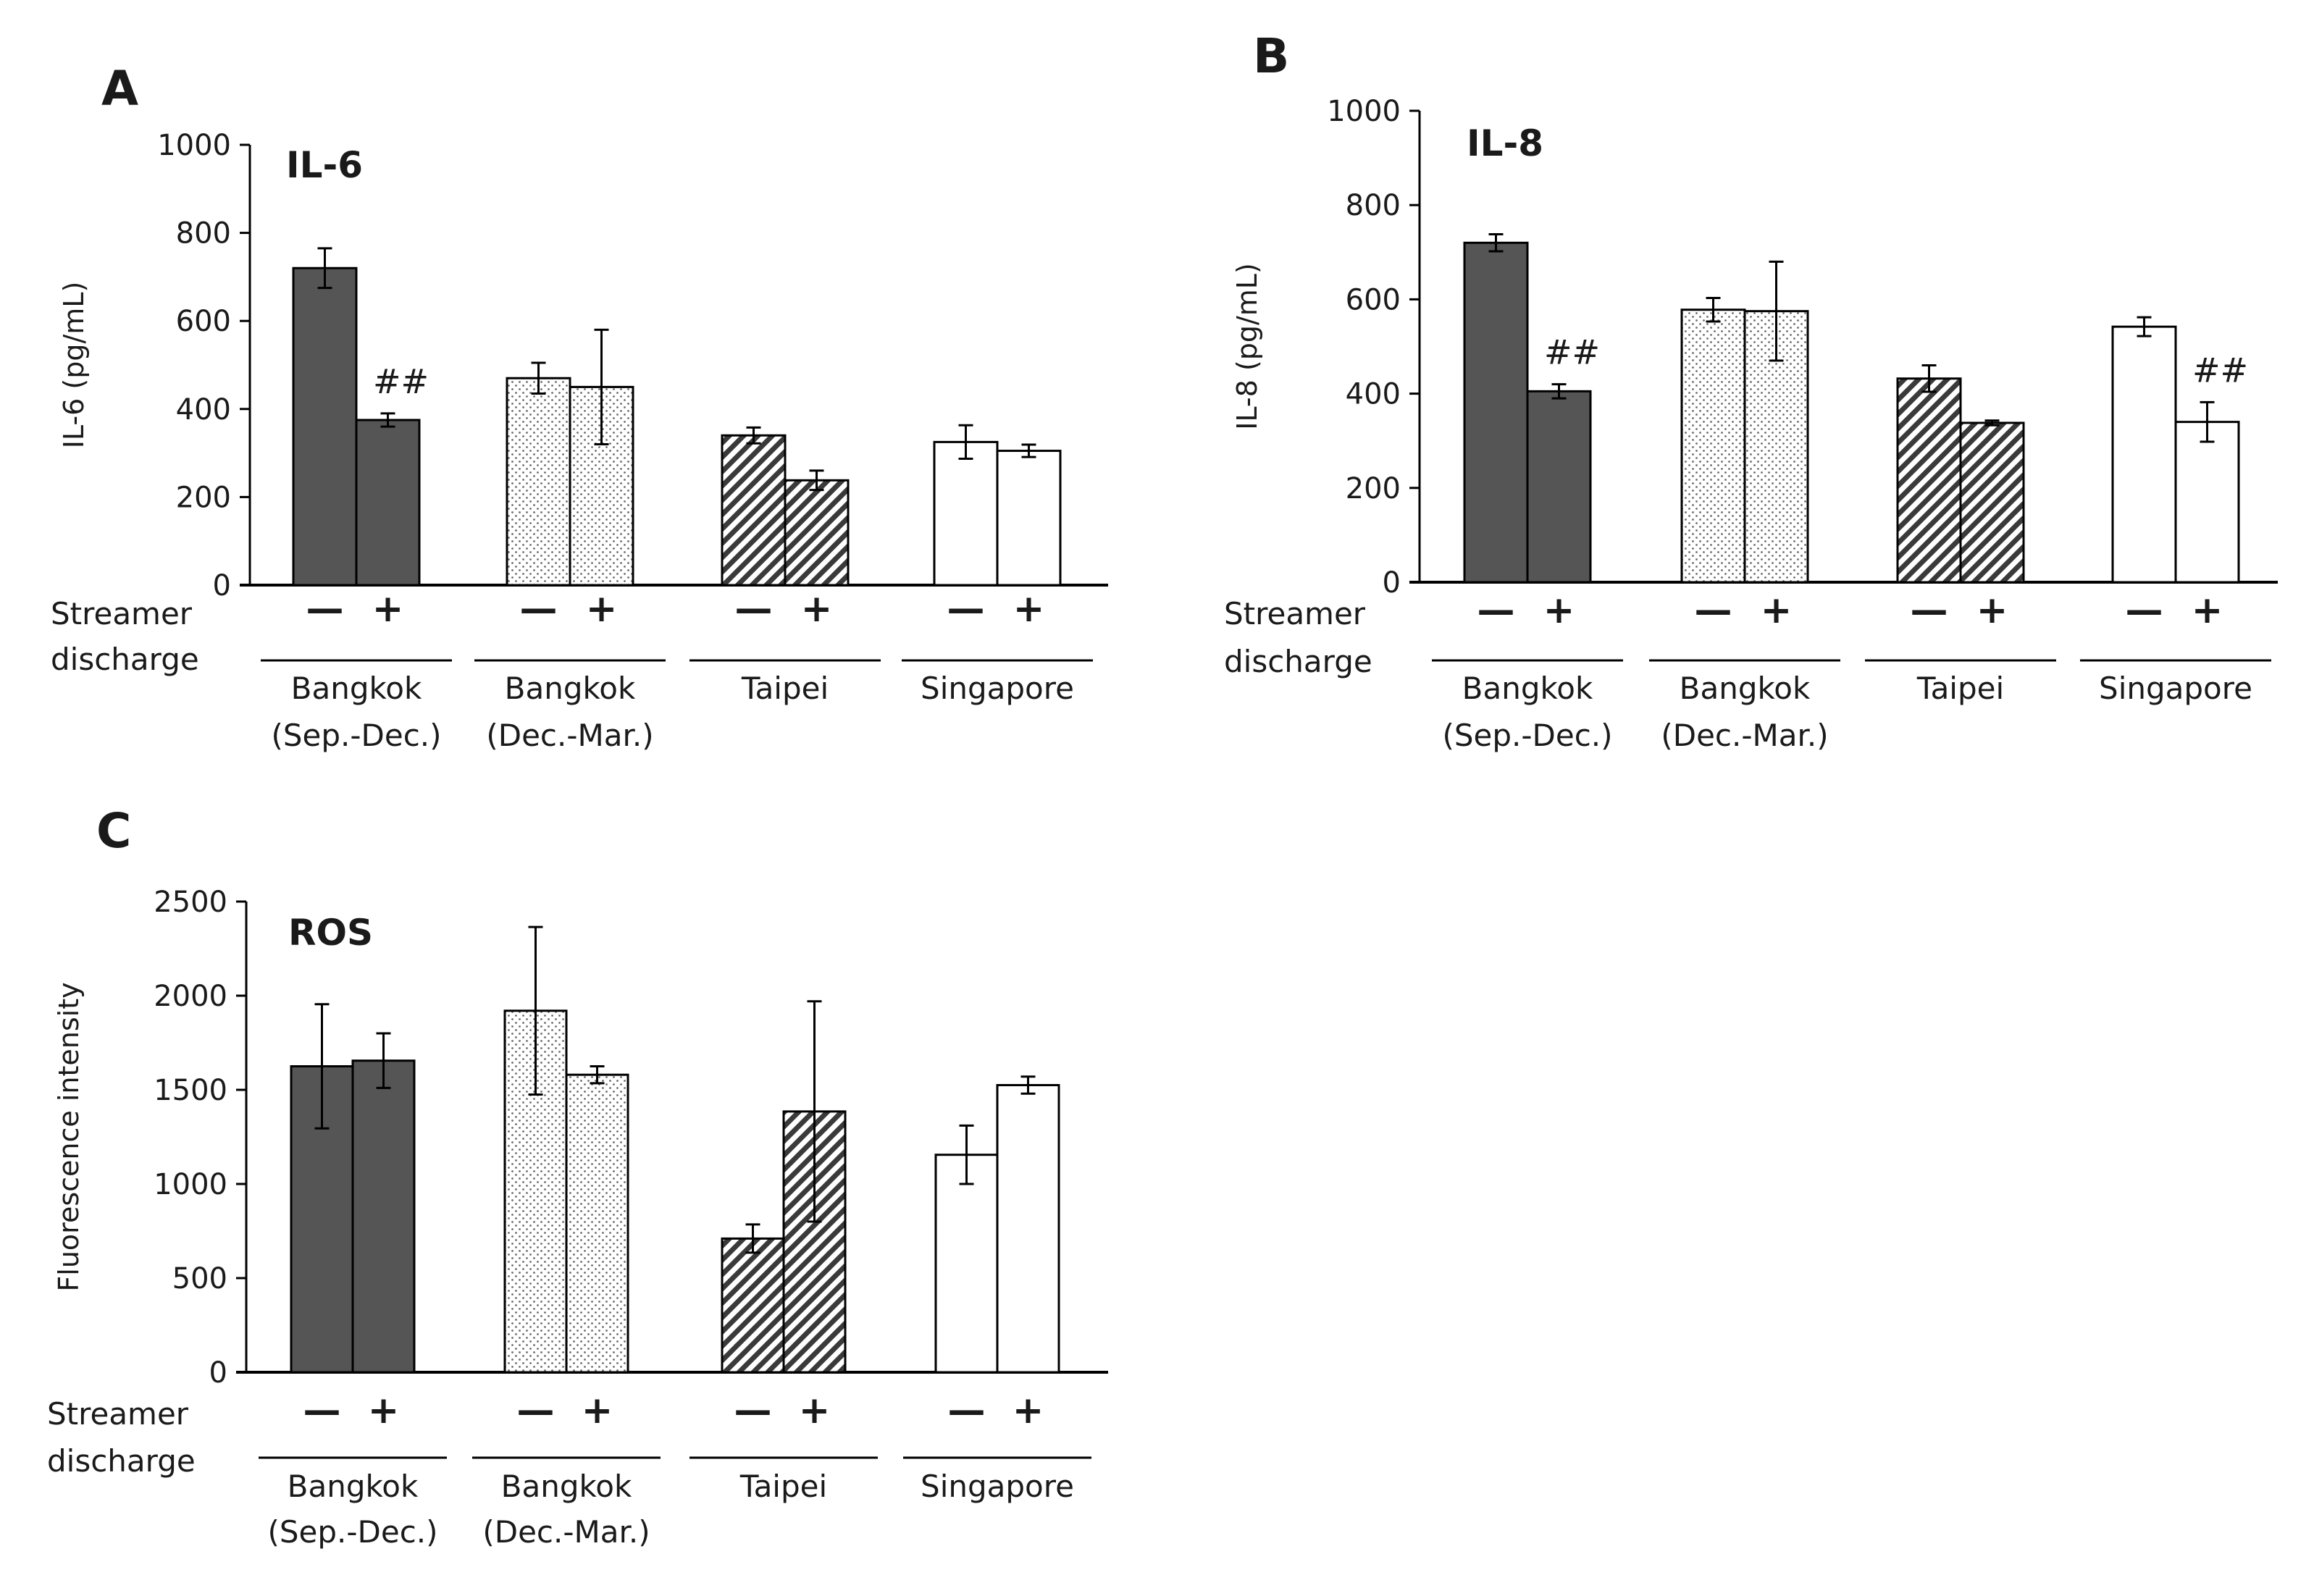 Image resolution: width=2314 pixels, height=1596 pixels. I want to click on y-axis-title: IL-6 (pg/mL), so click(74, 365).